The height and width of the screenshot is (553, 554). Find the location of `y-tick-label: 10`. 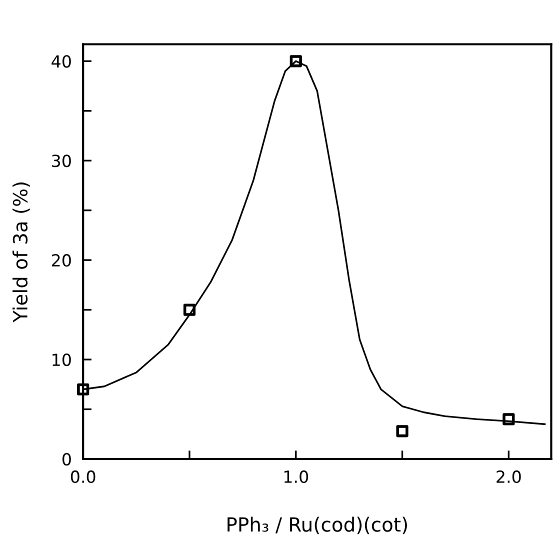

y-tick-label: 10 is located at coordinates (61, 359).